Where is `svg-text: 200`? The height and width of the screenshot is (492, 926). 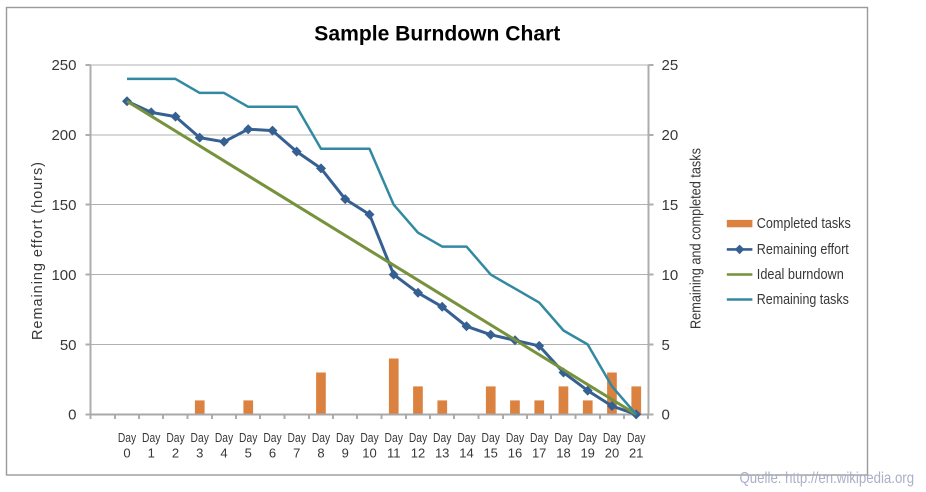 svg-text: 200 is located at coordinates (63, 135).